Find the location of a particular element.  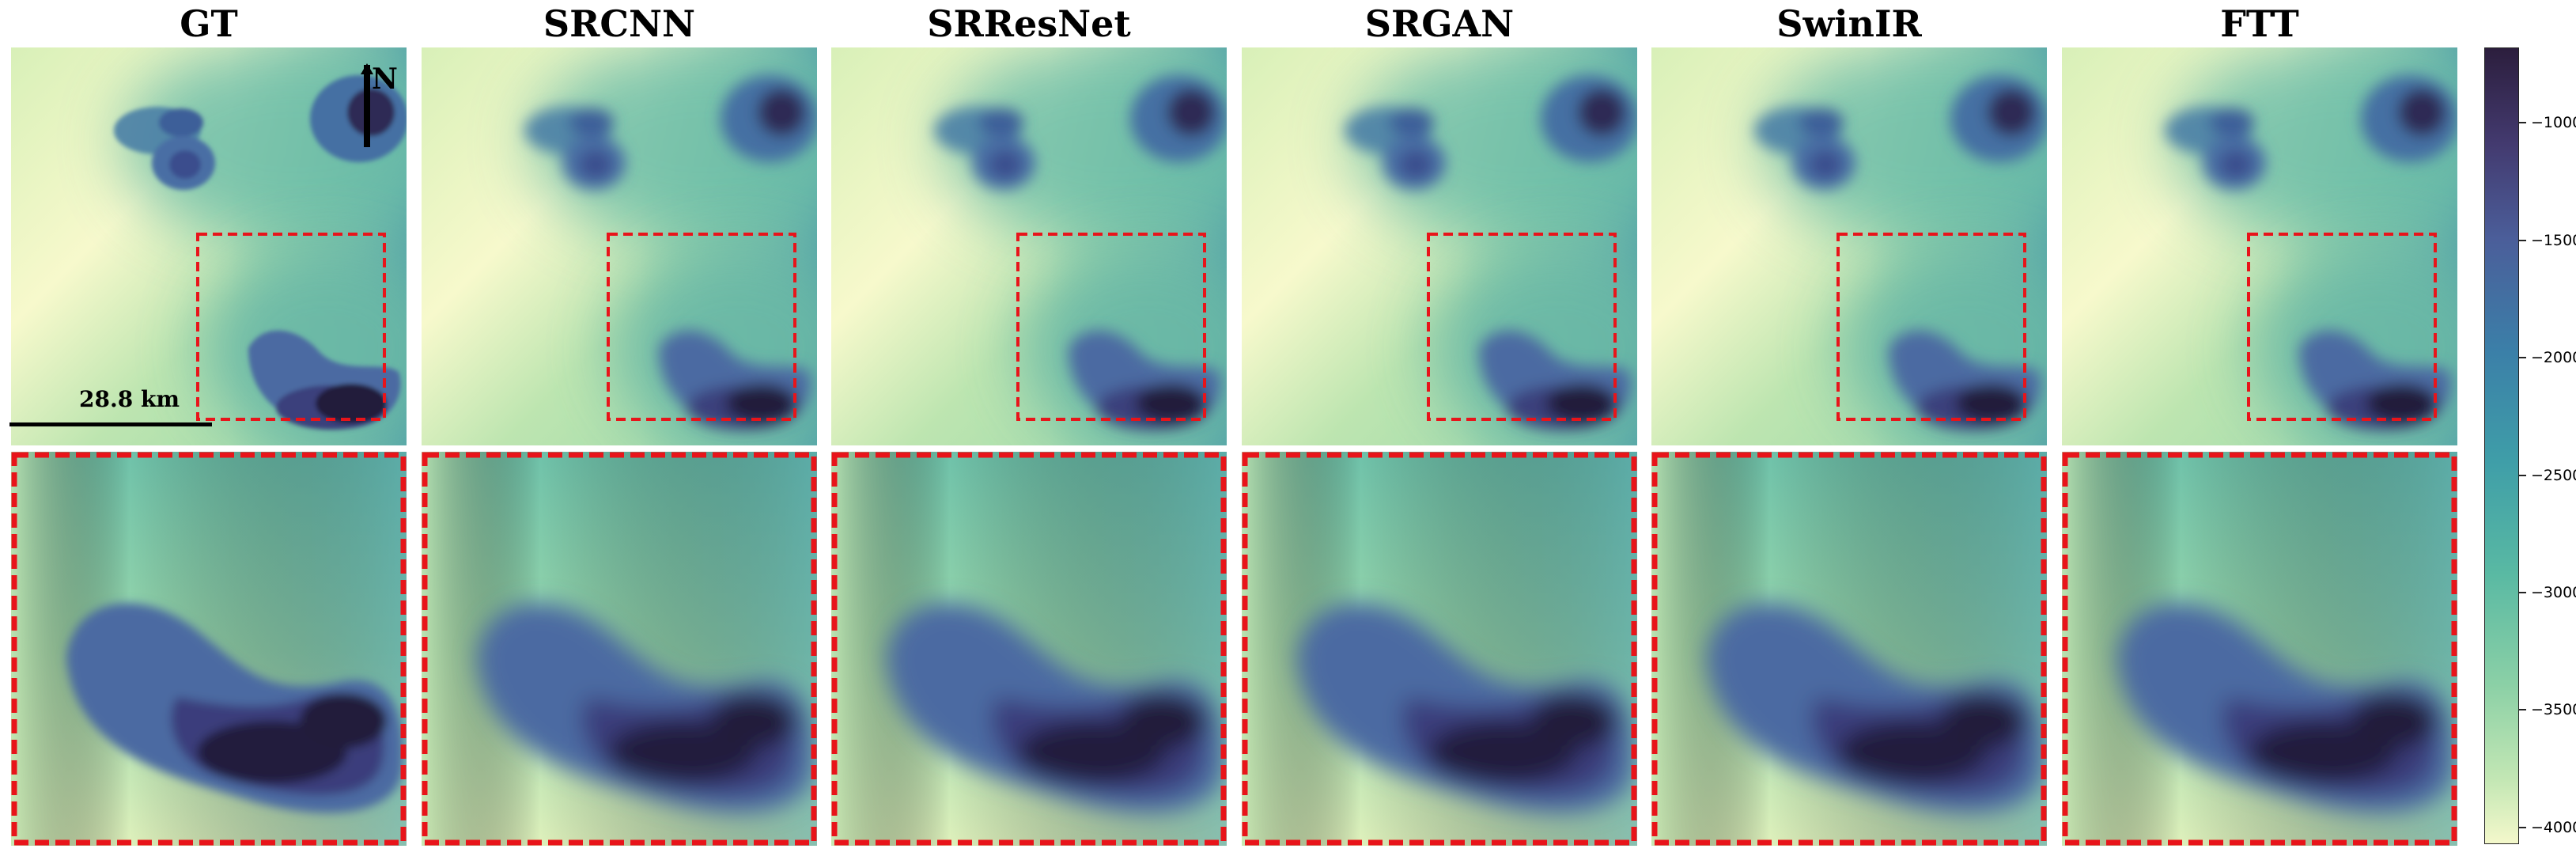

map-panel-swinir is located at coordinates (1849, 246).